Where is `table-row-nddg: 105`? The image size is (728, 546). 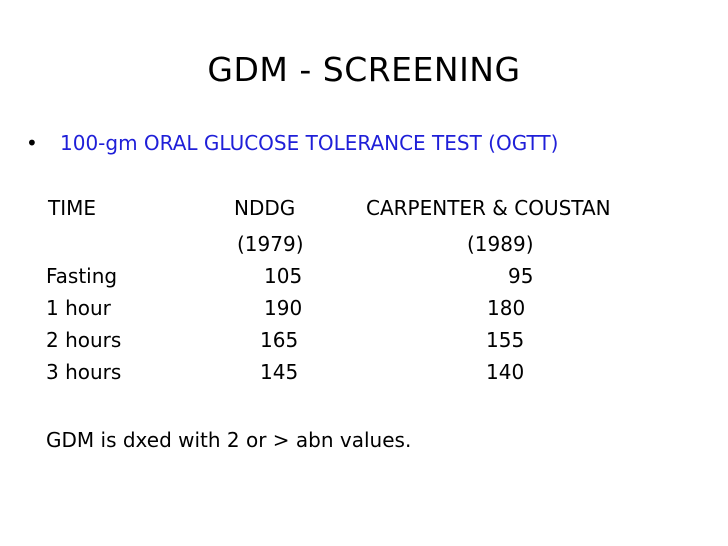 table-row-nddg: 105 is located at coordinates (283, 276).